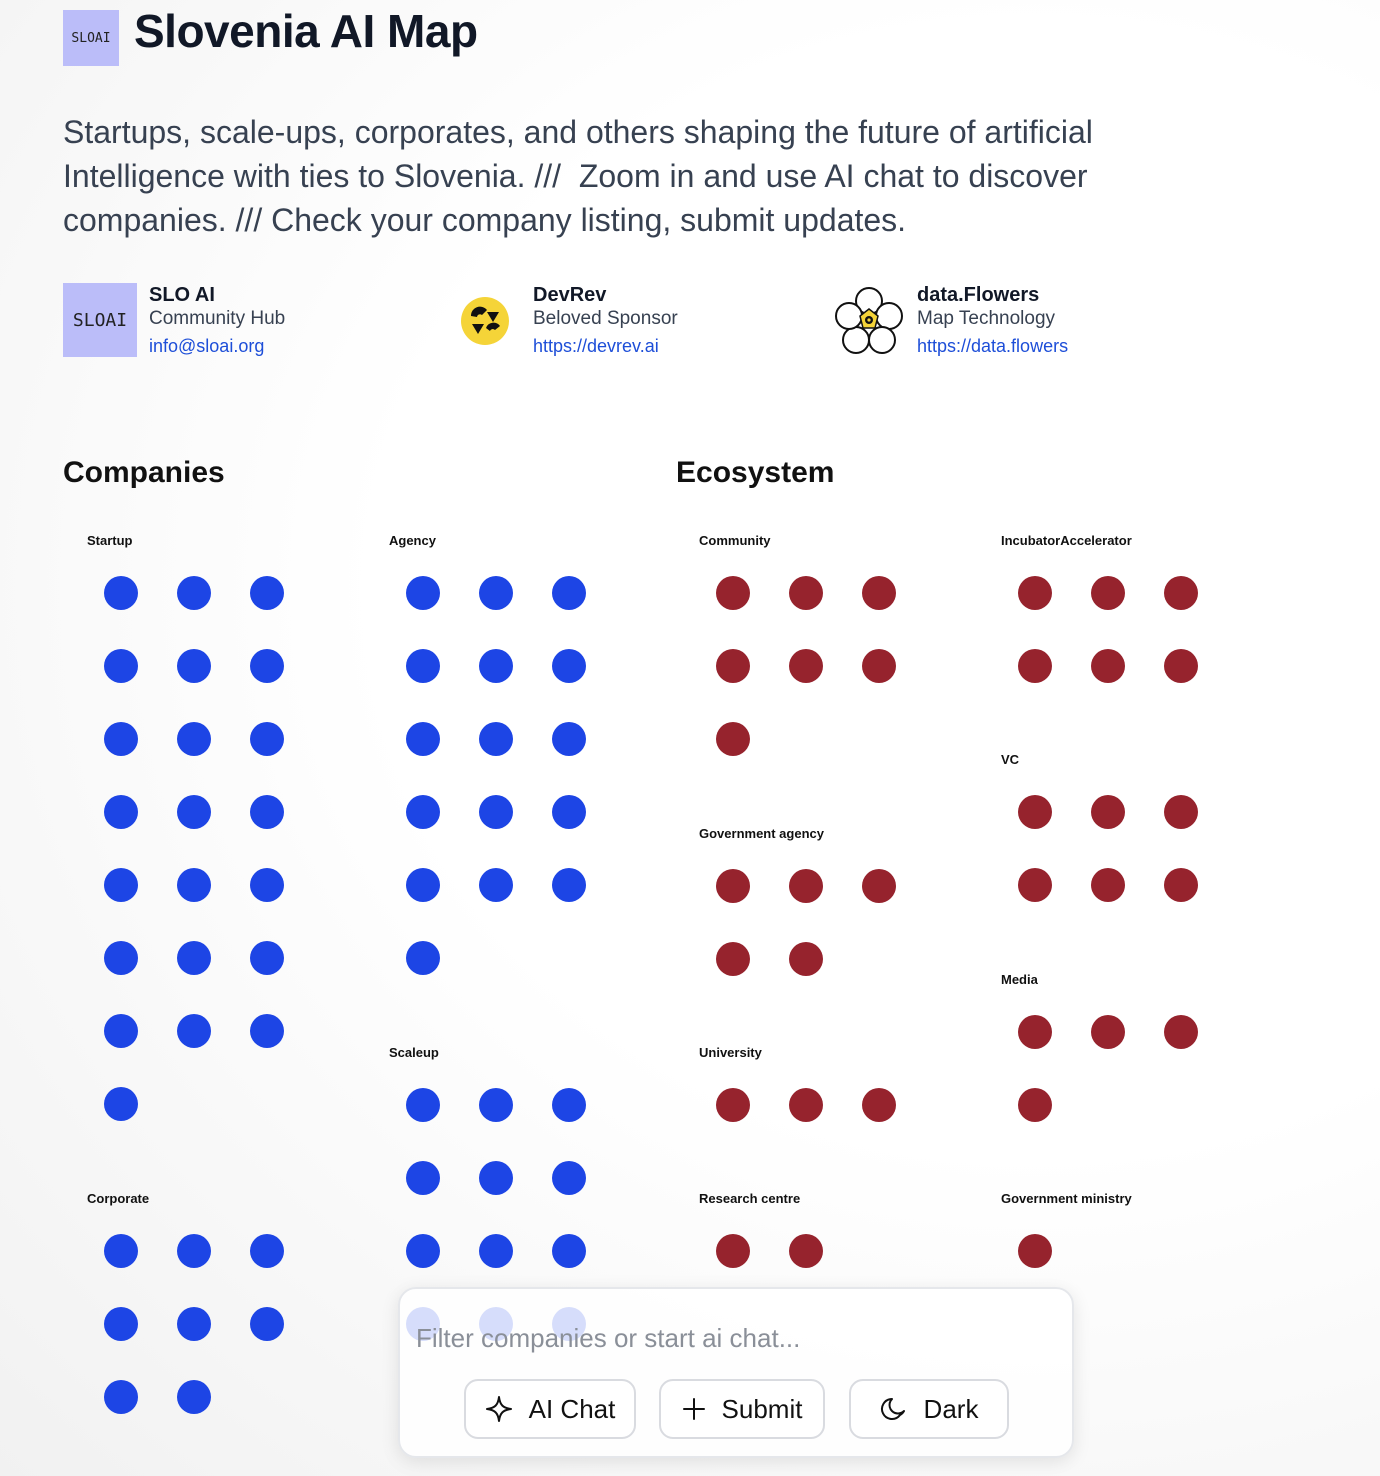 This screenshot has height=1476, width=1380. Describe the element at coordinates (755, 472) in the screenshot. I see `ecosystem-heading: Ecosystem` at that location.